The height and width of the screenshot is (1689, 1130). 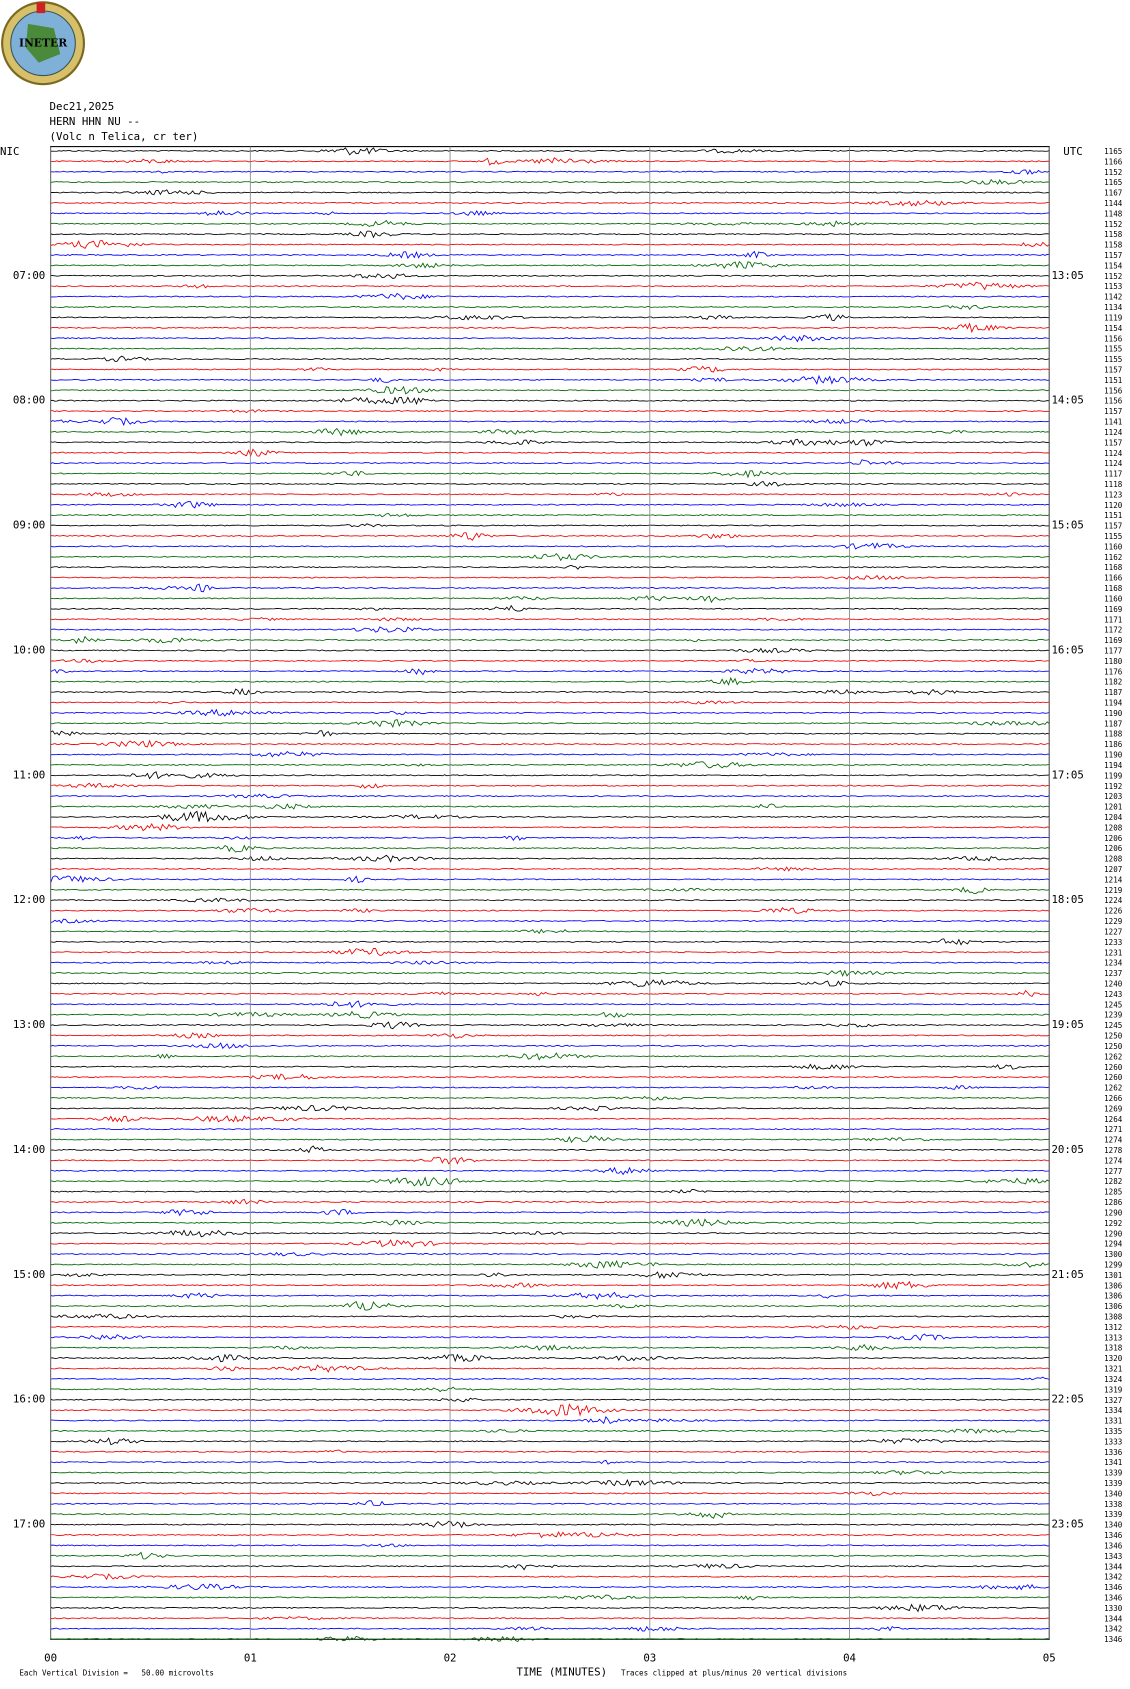 What do you see at coordinates (1113, 911) in the screenshot?
I see `row-number: 1226` at bounding box center [1113, 911].